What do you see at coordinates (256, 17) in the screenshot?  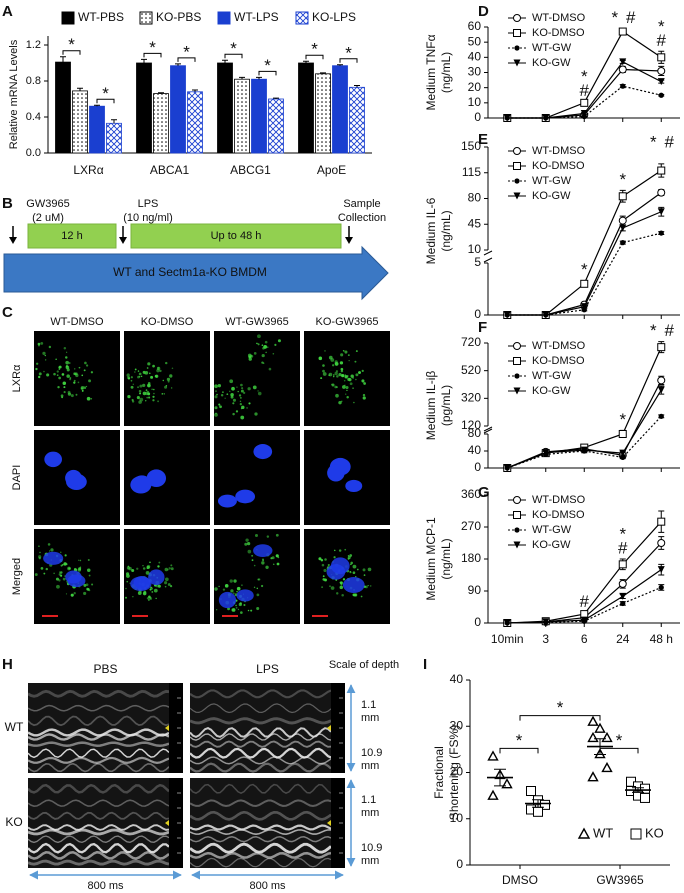 I see `legend-label: WT-LPS` at bounding box center [256, 17].